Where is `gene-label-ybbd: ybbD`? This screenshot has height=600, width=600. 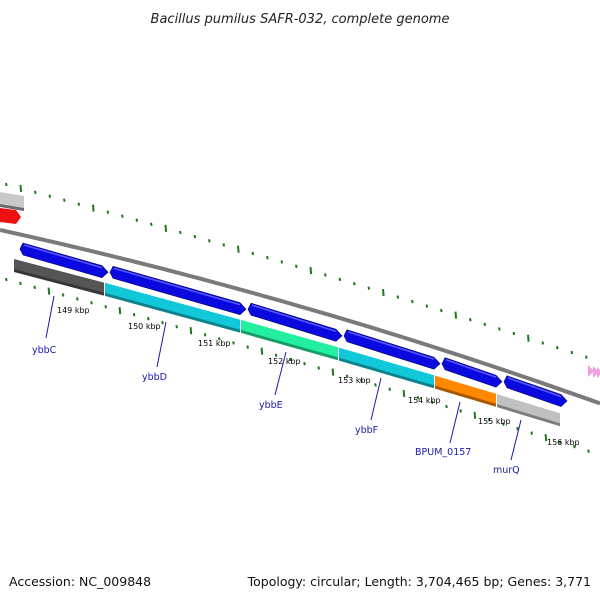 gene-label-ybbd: ybbD is located at coordinates (154, 377).